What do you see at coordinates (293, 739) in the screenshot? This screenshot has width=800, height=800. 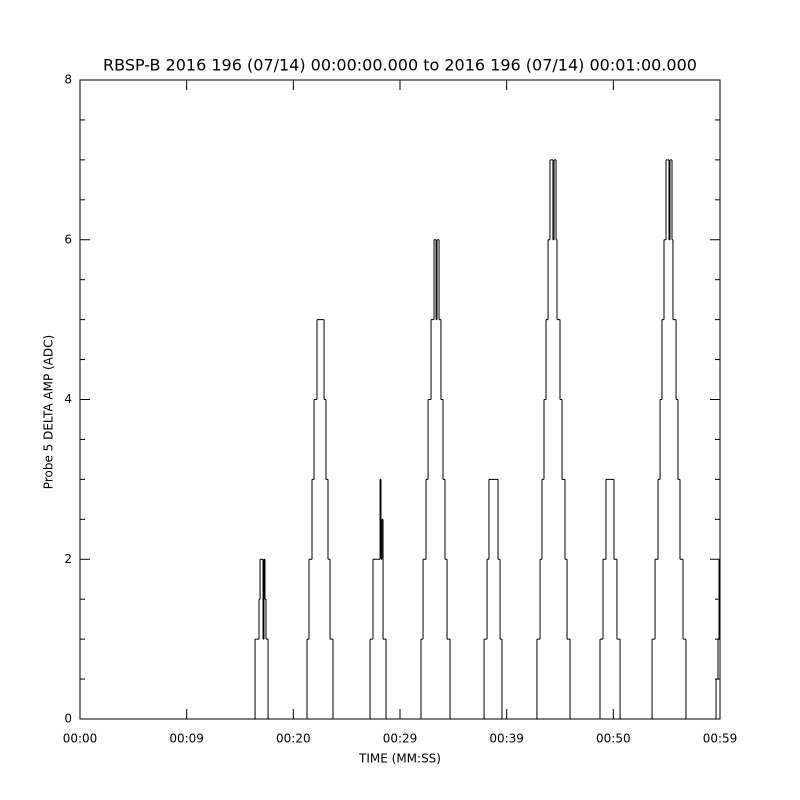 I see `x-tick-label: 00:20` at bounding box center [293, 739].